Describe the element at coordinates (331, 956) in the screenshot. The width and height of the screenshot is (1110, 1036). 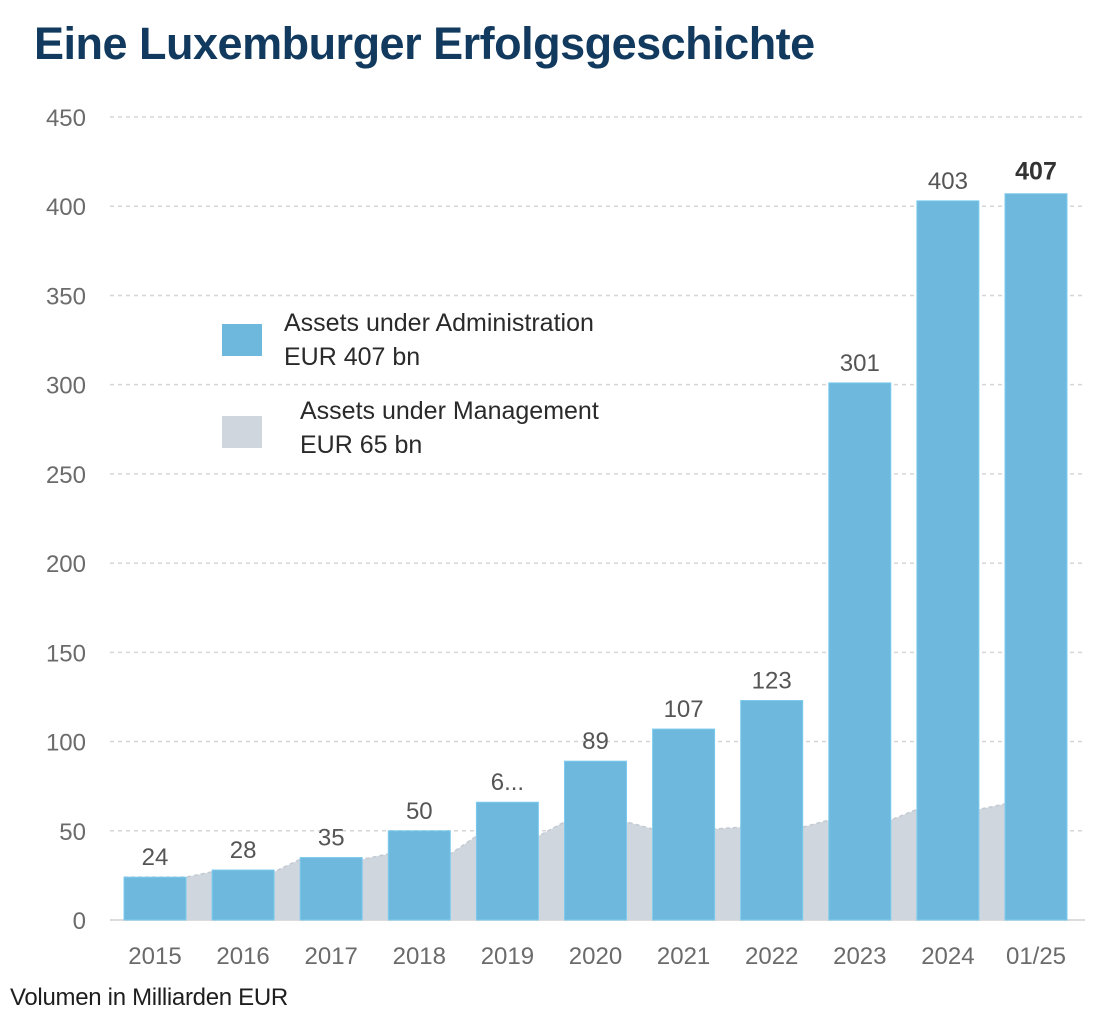
I see `x-tick-label: 2017` at that location.